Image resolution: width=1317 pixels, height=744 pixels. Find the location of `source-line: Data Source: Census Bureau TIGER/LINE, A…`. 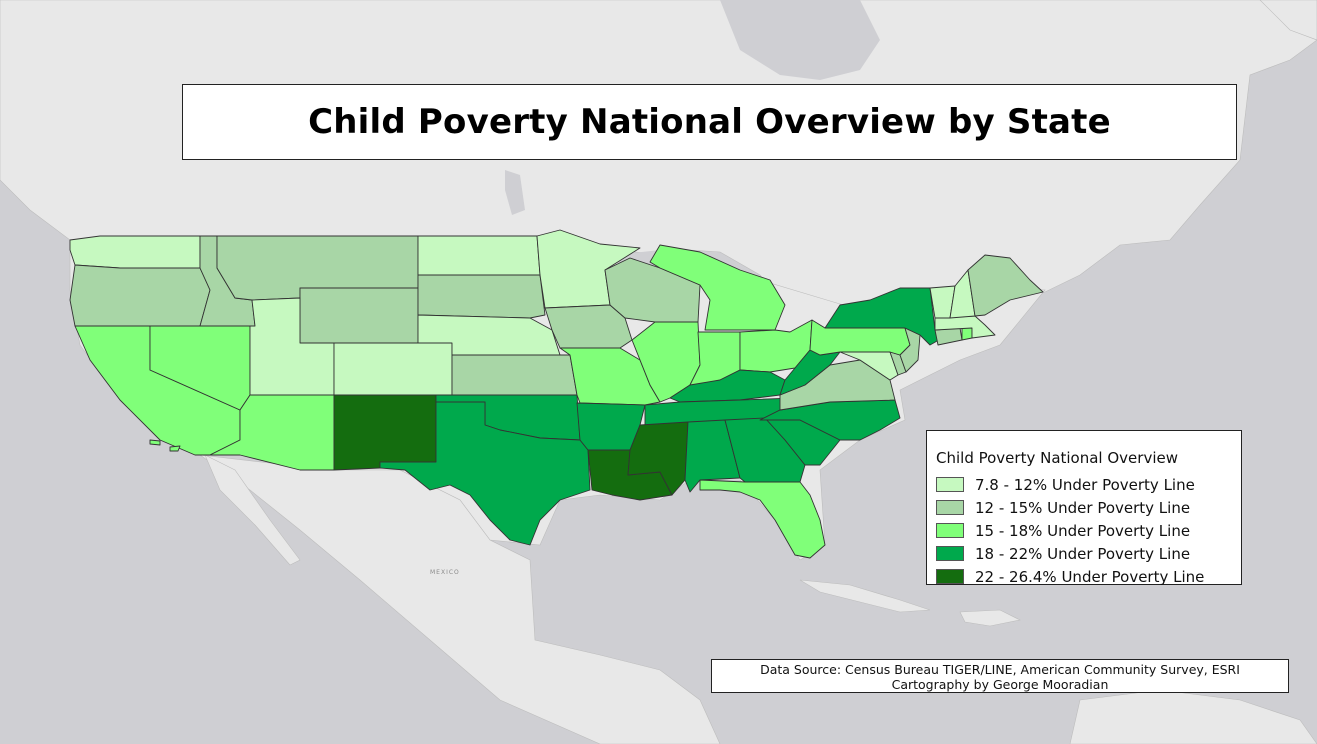

source-line: Data Source: Census Bureau TIGER/LINE, A… is located at coordinates (1000, 669).